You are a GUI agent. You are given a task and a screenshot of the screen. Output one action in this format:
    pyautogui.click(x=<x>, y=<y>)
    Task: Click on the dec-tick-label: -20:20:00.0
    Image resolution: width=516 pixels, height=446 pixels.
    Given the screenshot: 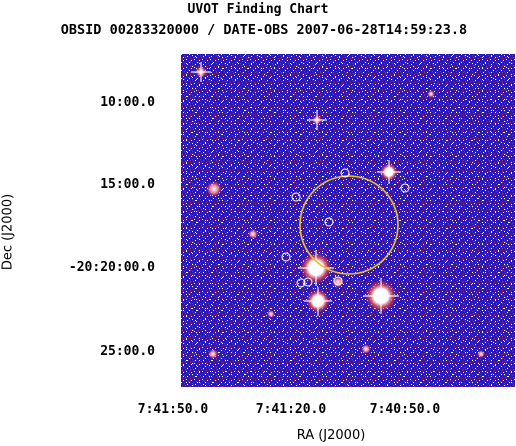 What is the action you would take?
    pyautogui.click(x=111, y=267)
    